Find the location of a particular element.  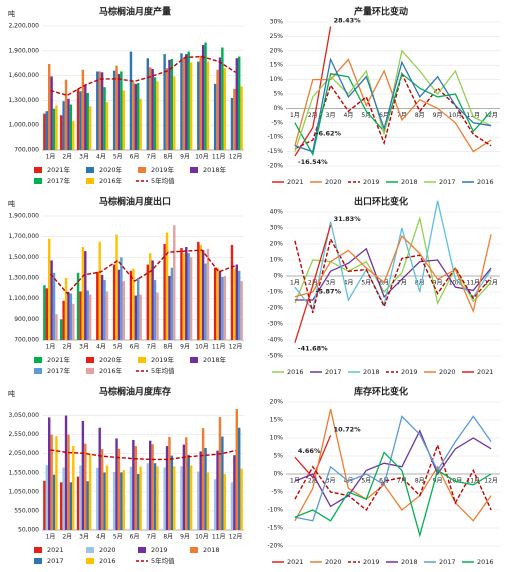

y-tick-label: 900,000 is located at coordinates (26, 319).